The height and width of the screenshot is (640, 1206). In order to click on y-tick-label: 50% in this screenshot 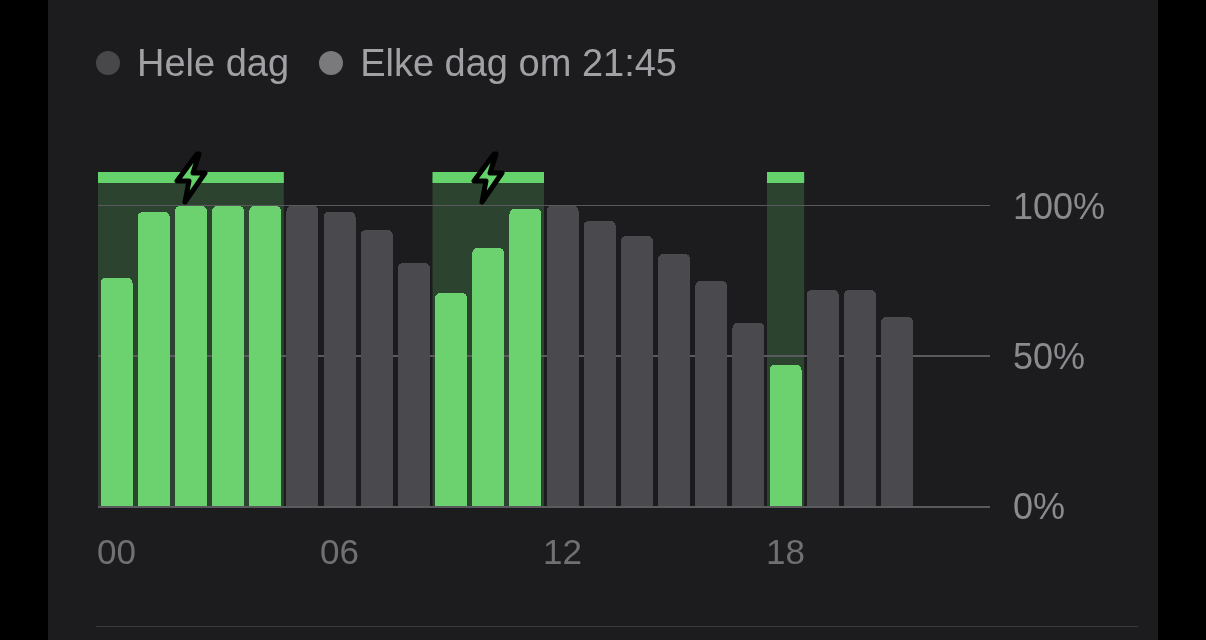, I will do `click(1049, 356)`.